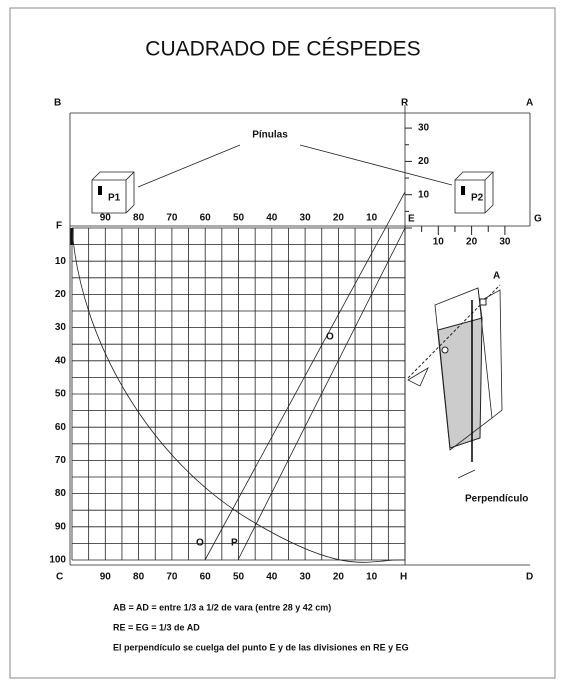 Image resolution: width=566 pixels, height=685 pixels. Describe the element at coordinates (239, 577) in the screenshot. I see `bottom-tick: 50` at that location.